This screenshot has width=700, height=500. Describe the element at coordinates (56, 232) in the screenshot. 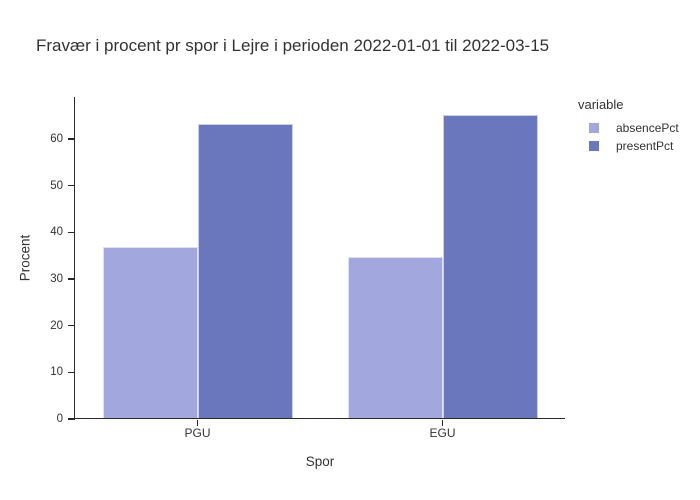

I see `y-tick-label: 40` at that location.